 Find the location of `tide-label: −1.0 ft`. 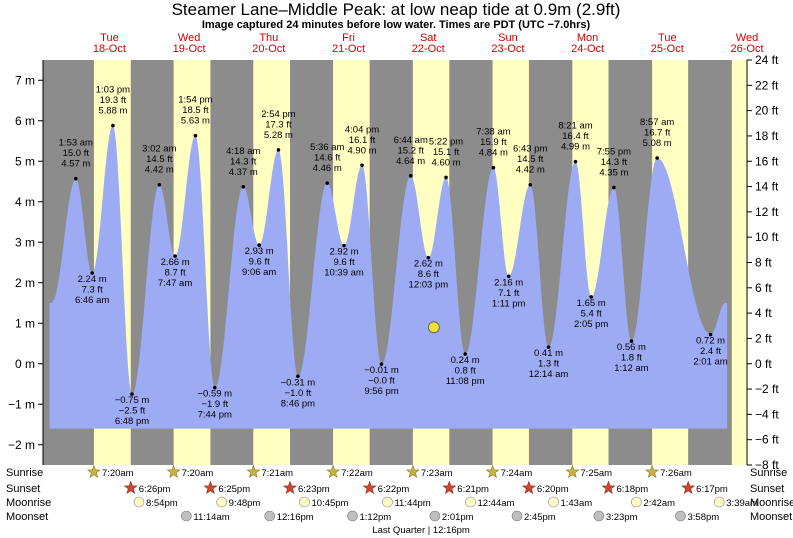

tide-label: −1.0 ft is located at coordinates (298, 393).